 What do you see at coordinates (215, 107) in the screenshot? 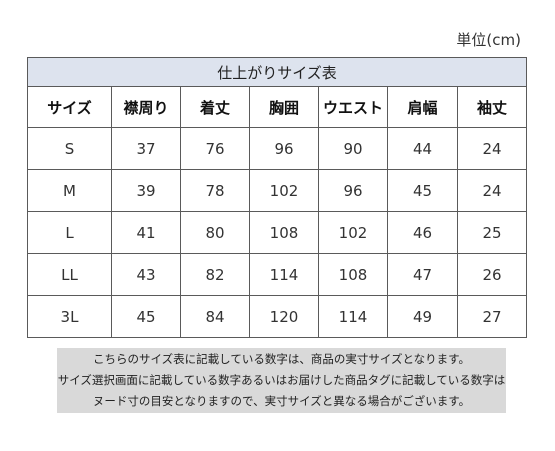
I see `header-length: 着丈` at bounding box center [215, 107].